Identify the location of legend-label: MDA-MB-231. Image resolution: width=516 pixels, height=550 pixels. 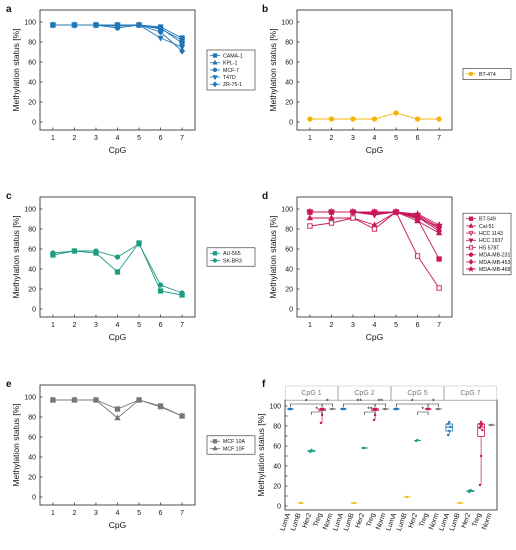
(495, 256).